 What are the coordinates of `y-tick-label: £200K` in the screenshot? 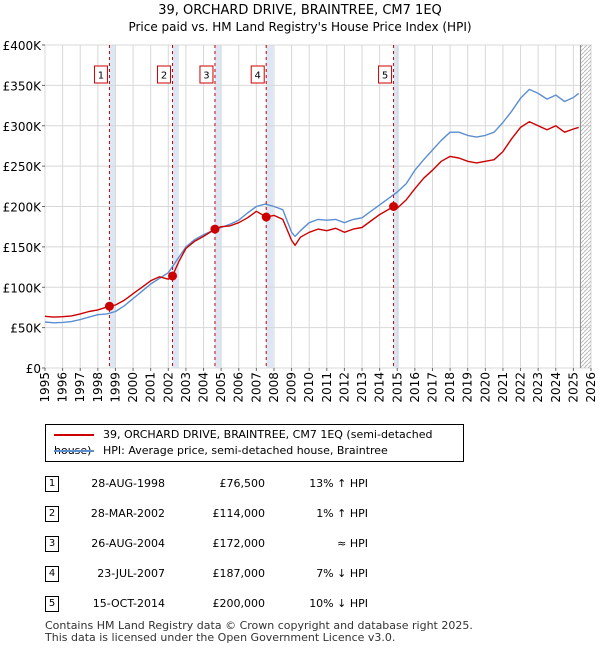 It's located at (23, 208).